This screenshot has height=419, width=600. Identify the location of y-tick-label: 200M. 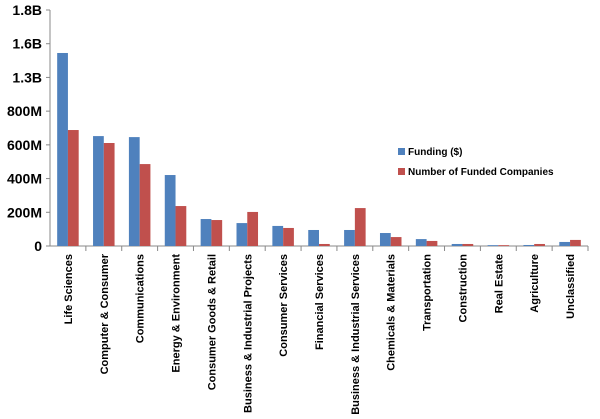
(24, 212).